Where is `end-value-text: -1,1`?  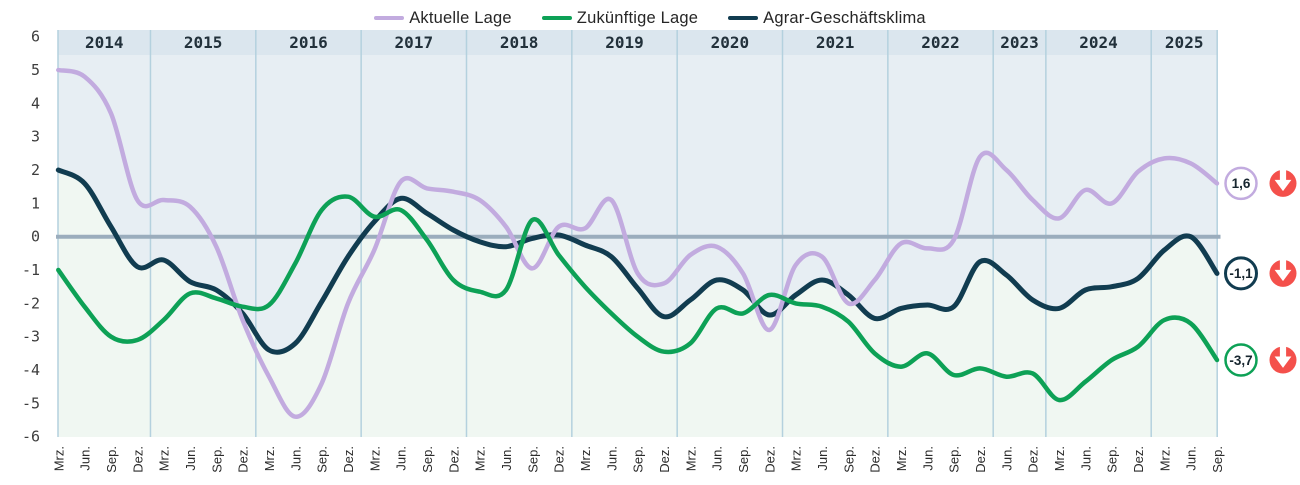
end-value-text: -1,1 is located at coordinates (1241, 273).